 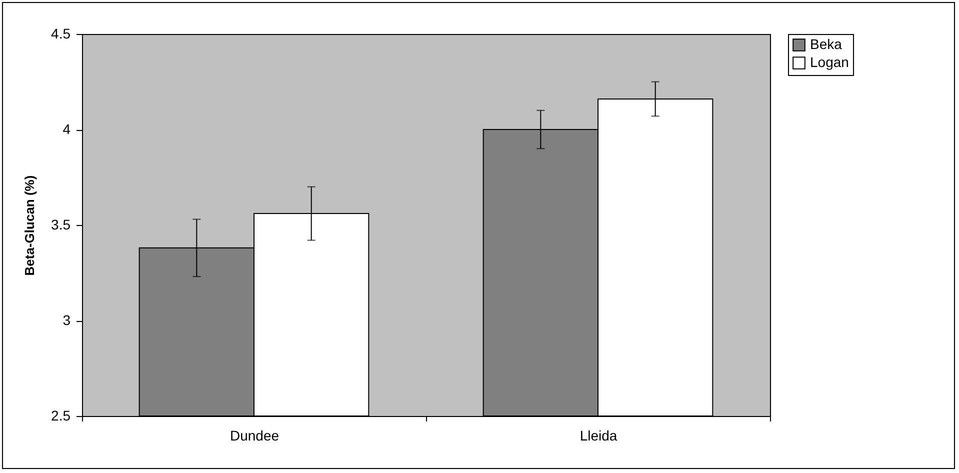 I want to click on x-tick-label: Dundee, so click(x=255, y=436).